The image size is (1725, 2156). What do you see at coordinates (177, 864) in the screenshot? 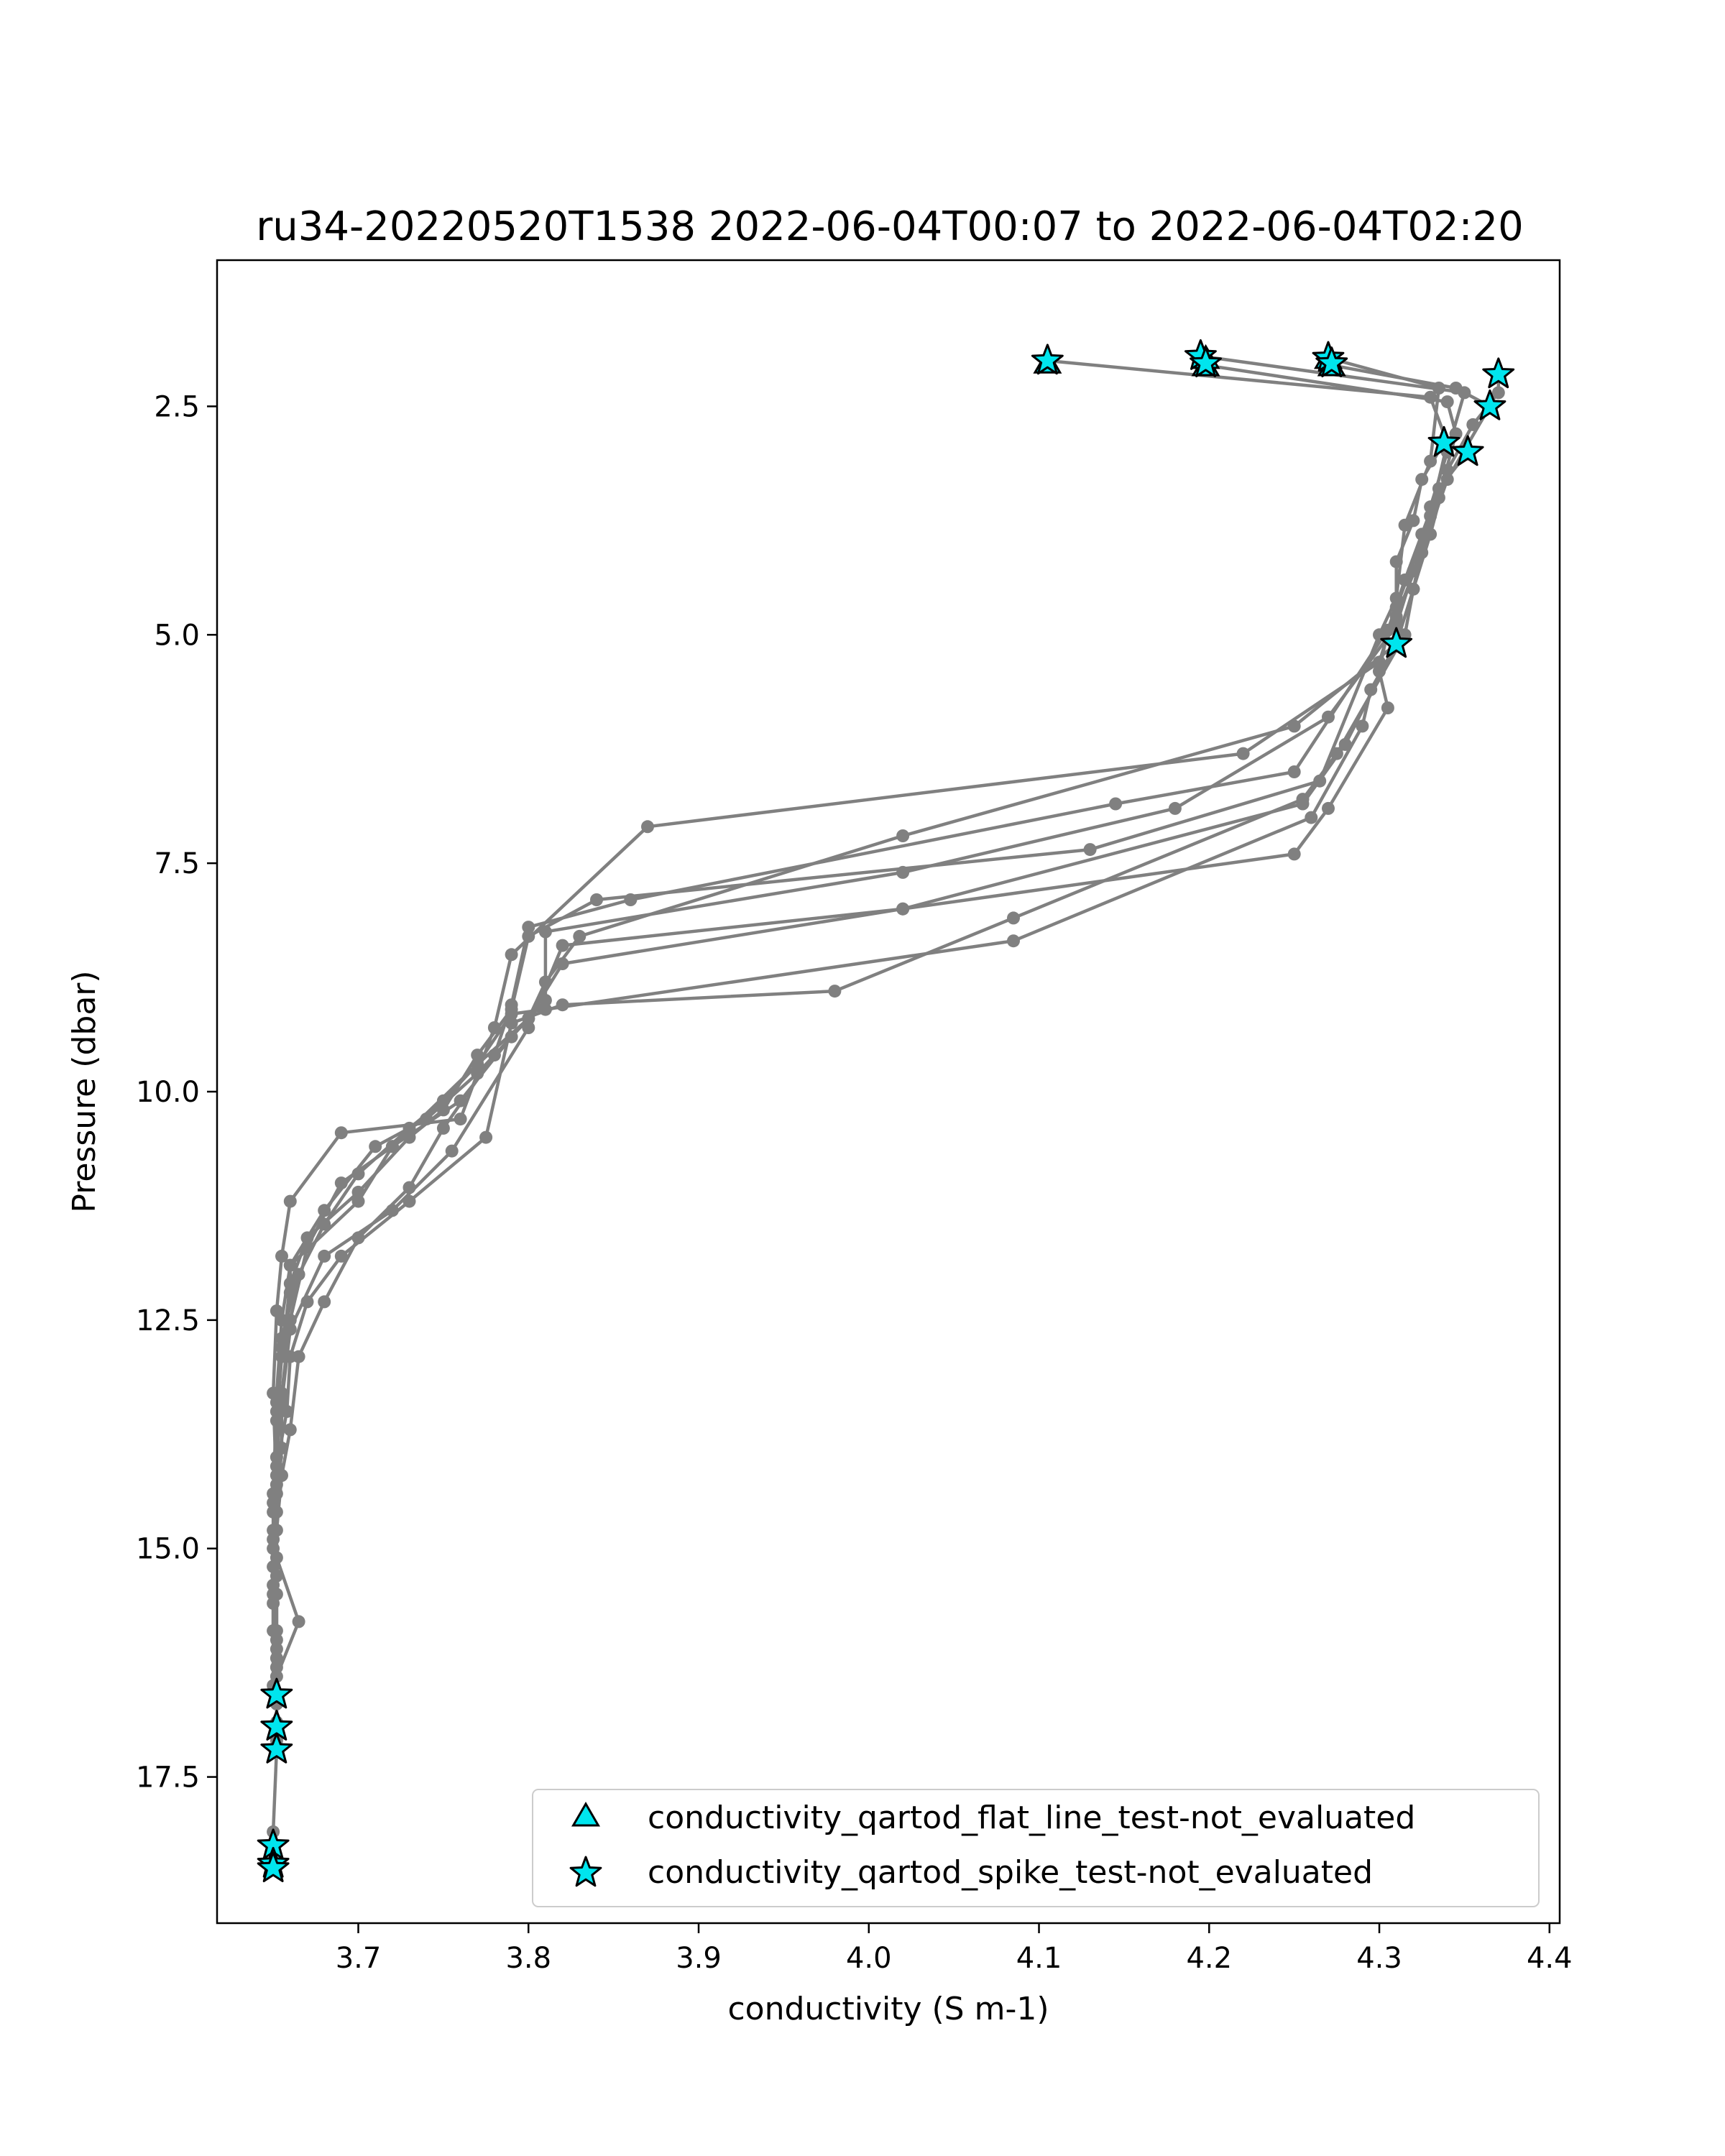
I see `y-tick-label: 7.5` at bounding box center [177, 864].